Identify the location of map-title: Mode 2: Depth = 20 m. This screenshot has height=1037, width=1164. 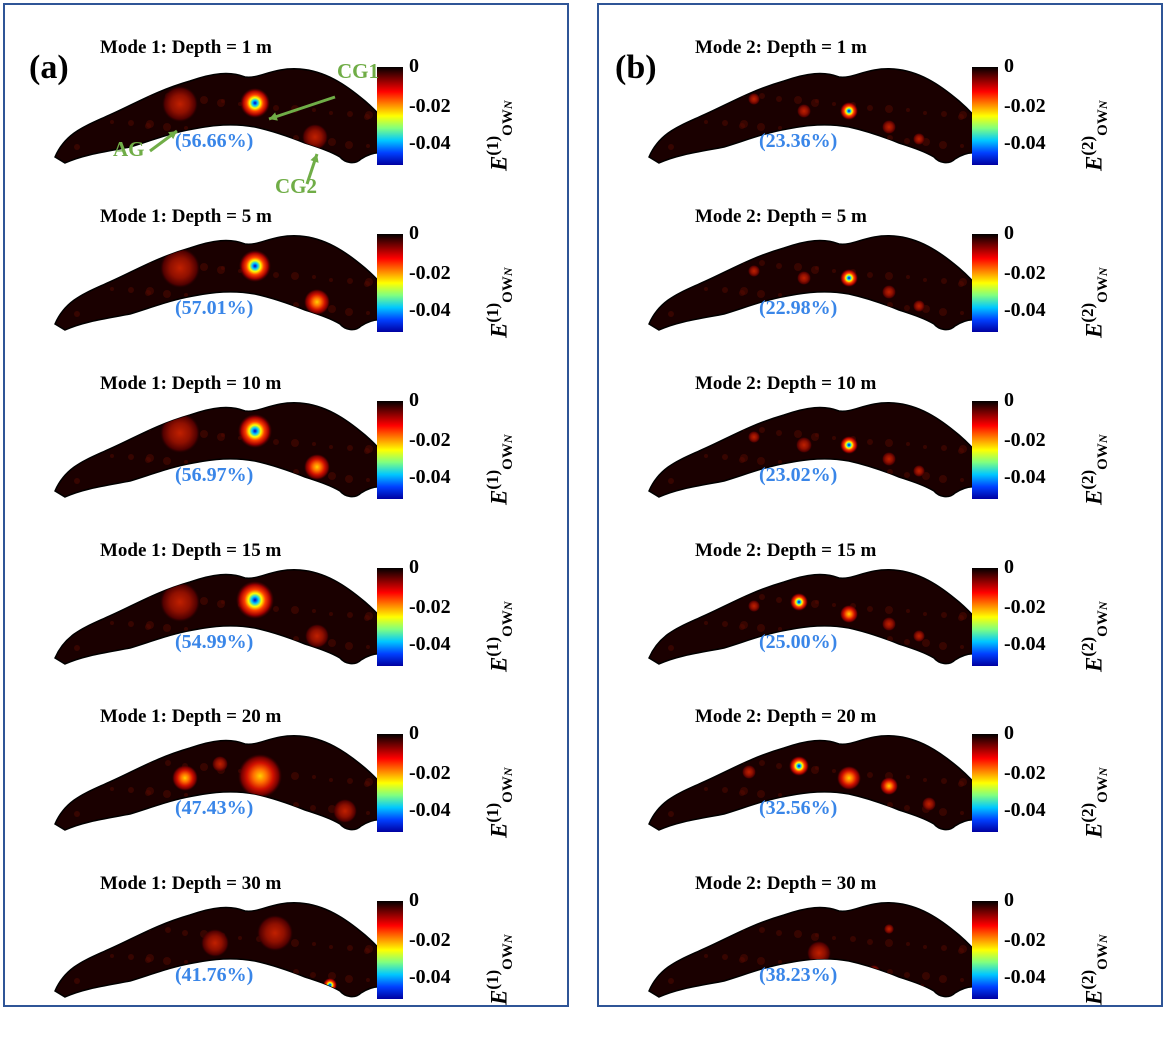
(786, 716).